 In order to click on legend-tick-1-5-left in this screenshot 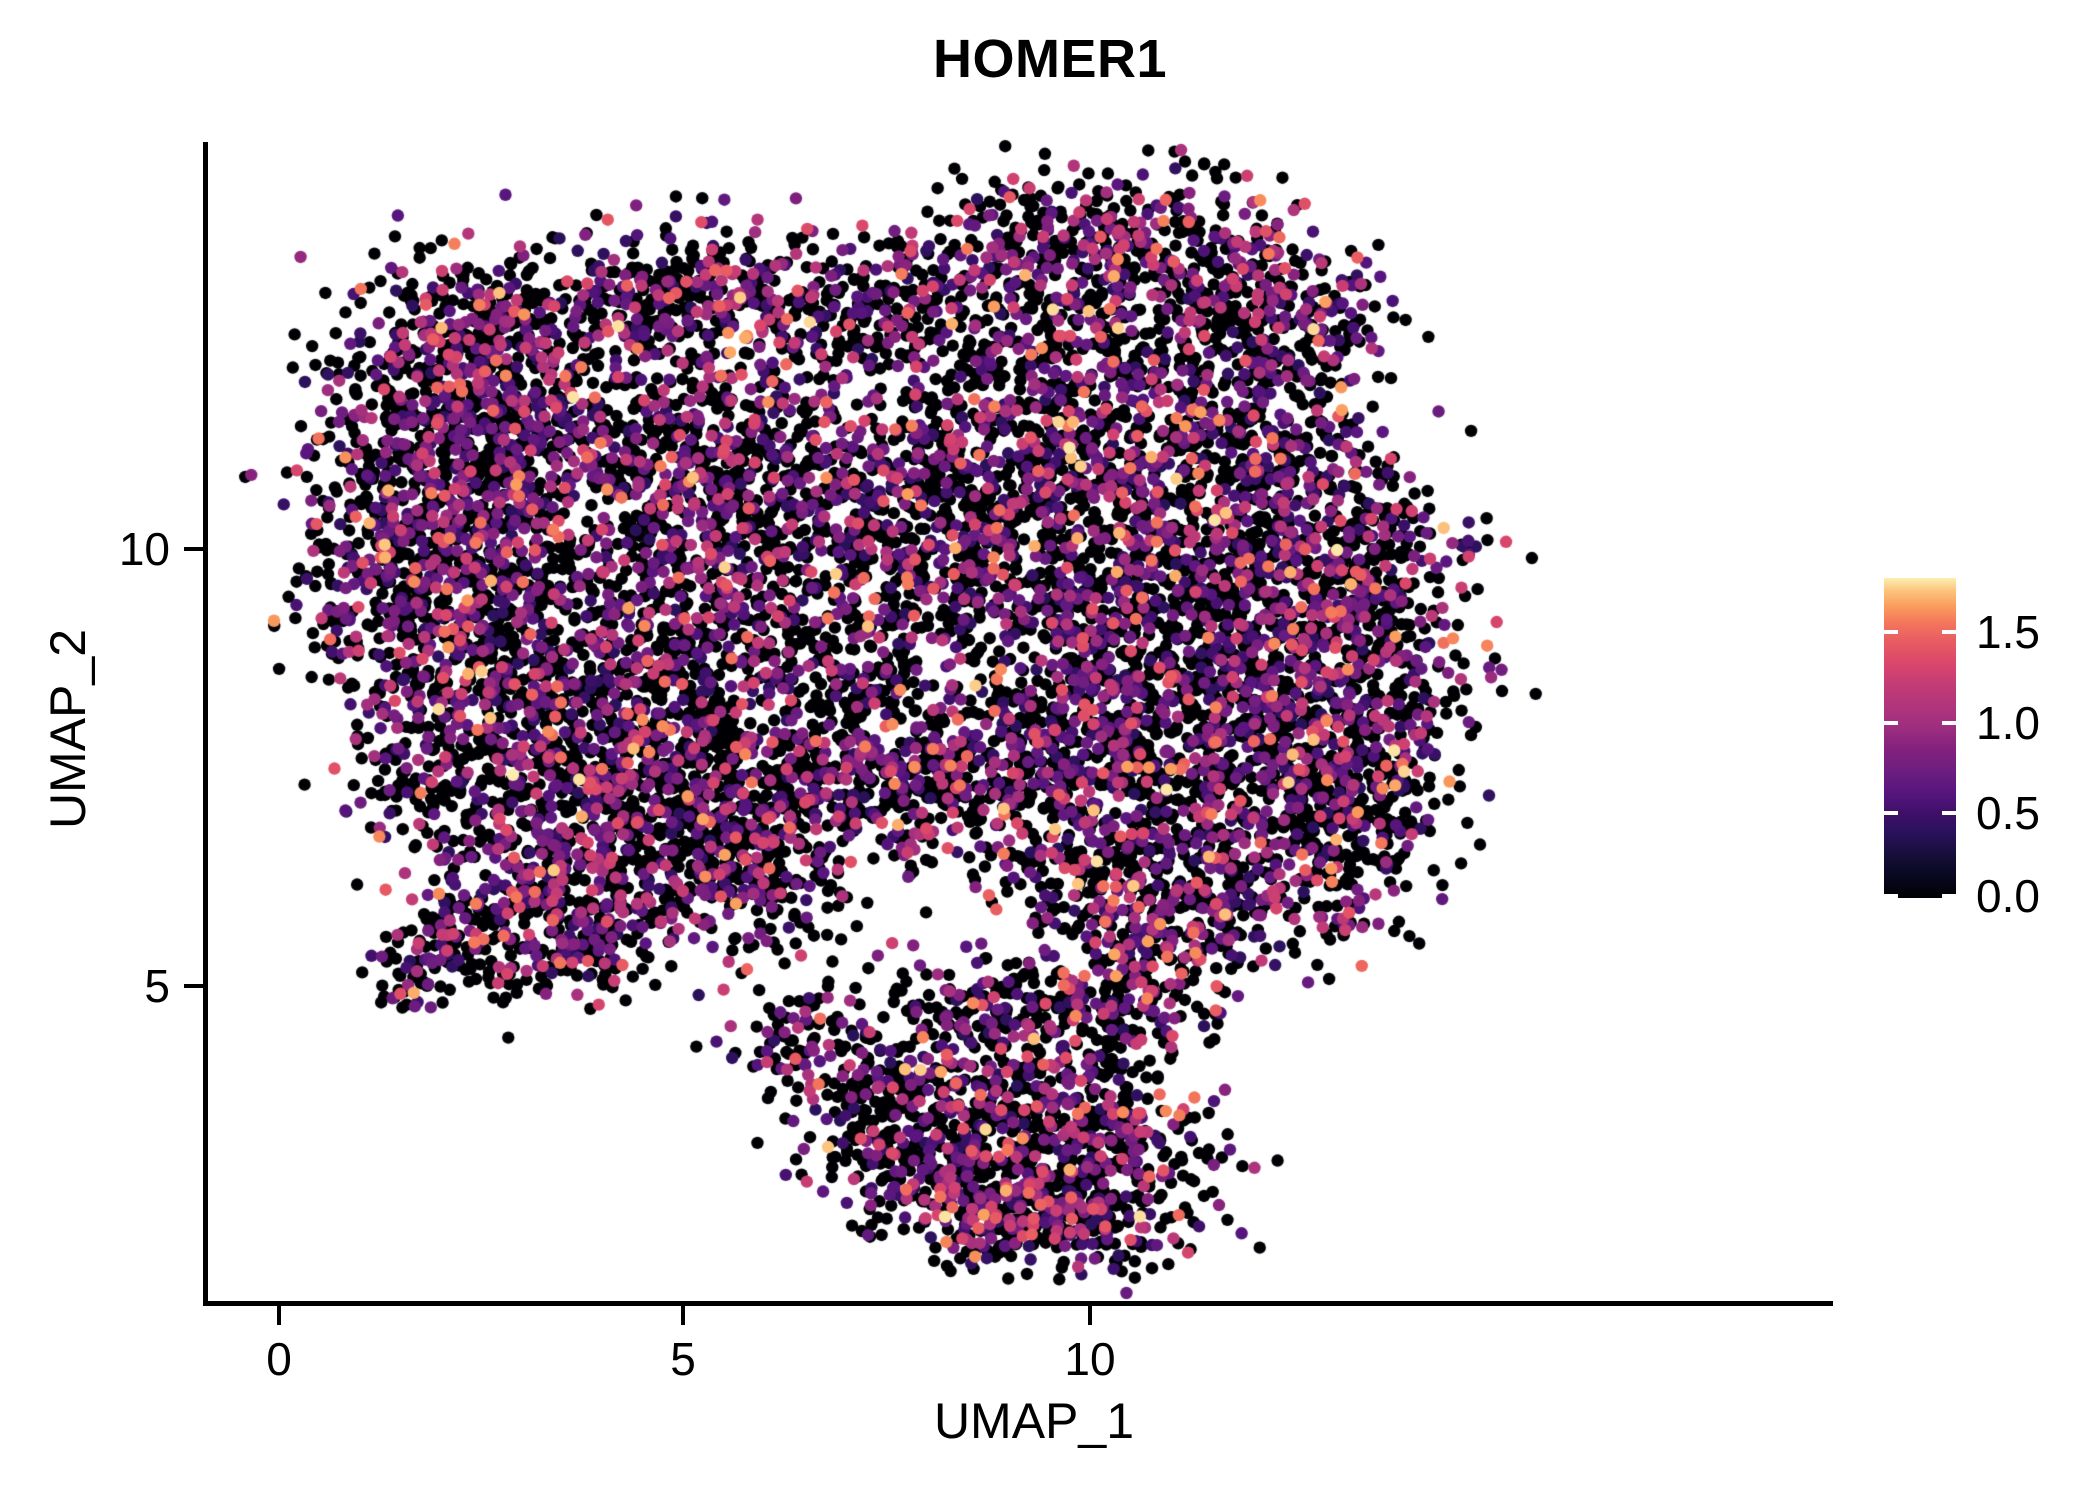, I will do `click(1891, 632)`.